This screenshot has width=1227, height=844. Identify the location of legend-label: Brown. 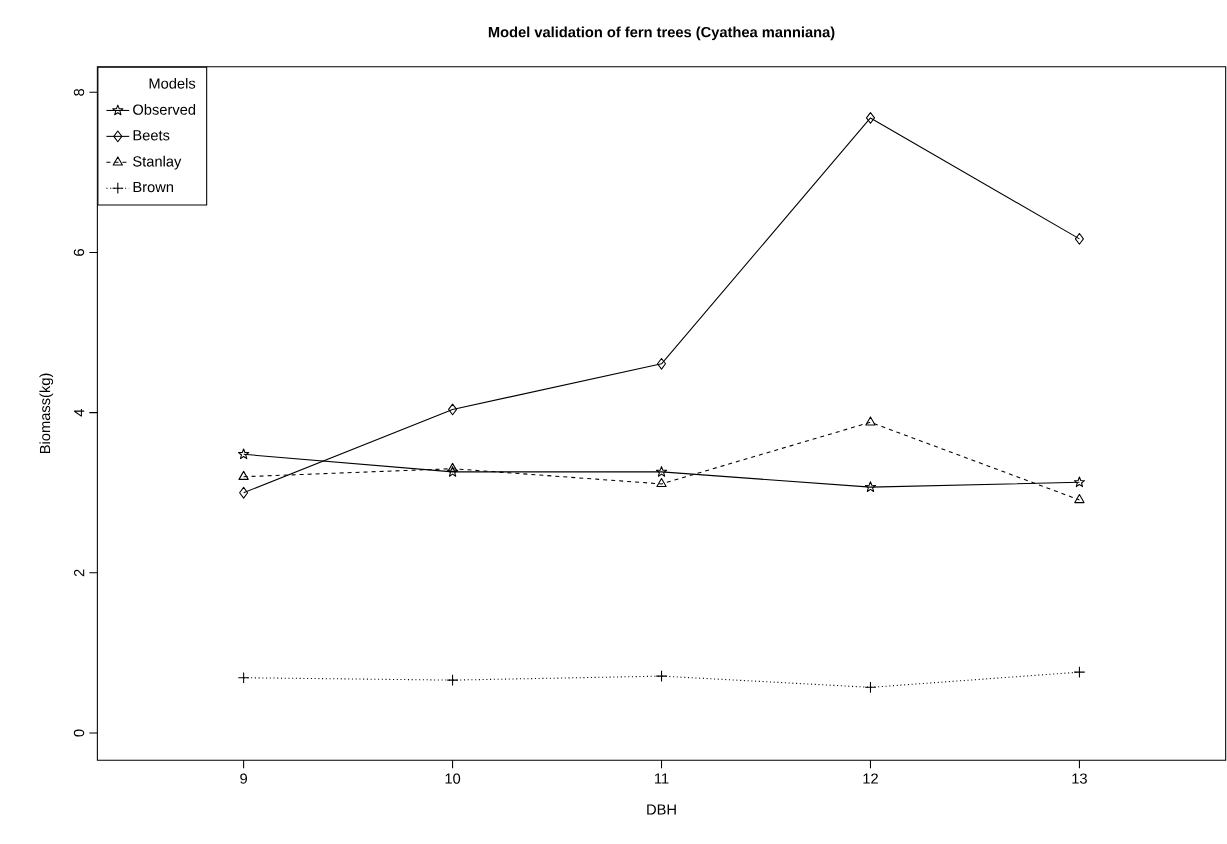
(153, 187).